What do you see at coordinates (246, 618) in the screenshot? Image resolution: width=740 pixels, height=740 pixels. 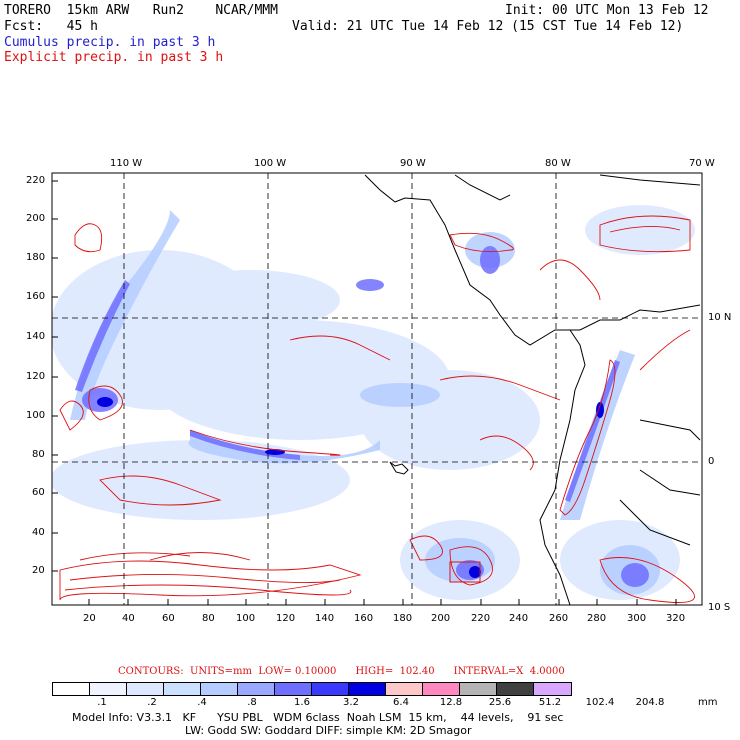 I see `x-tick-label: 100` at bounding box center [246, 618].